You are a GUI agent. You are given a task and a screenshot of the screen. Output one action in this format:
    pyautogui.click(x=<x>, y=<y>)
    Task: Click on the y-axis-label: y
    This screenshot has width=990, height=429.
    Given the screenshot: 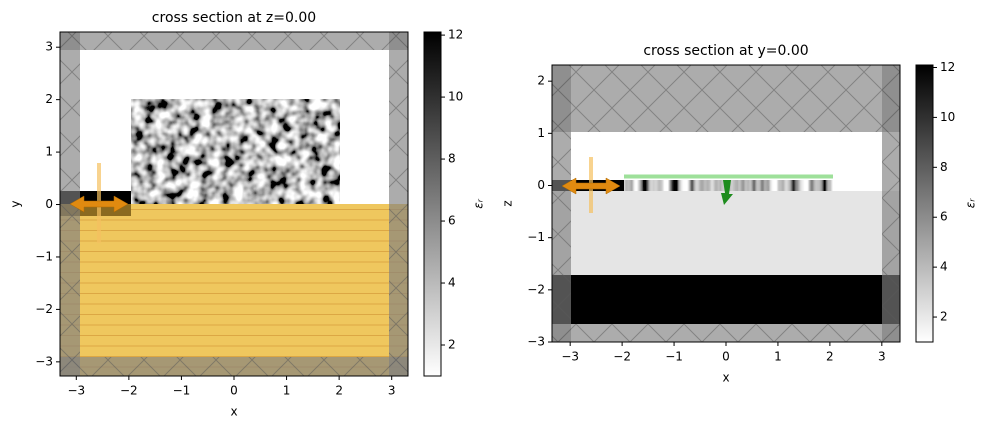 What is the action you would take?
    pyautogui.click(x=16, y=203)
    